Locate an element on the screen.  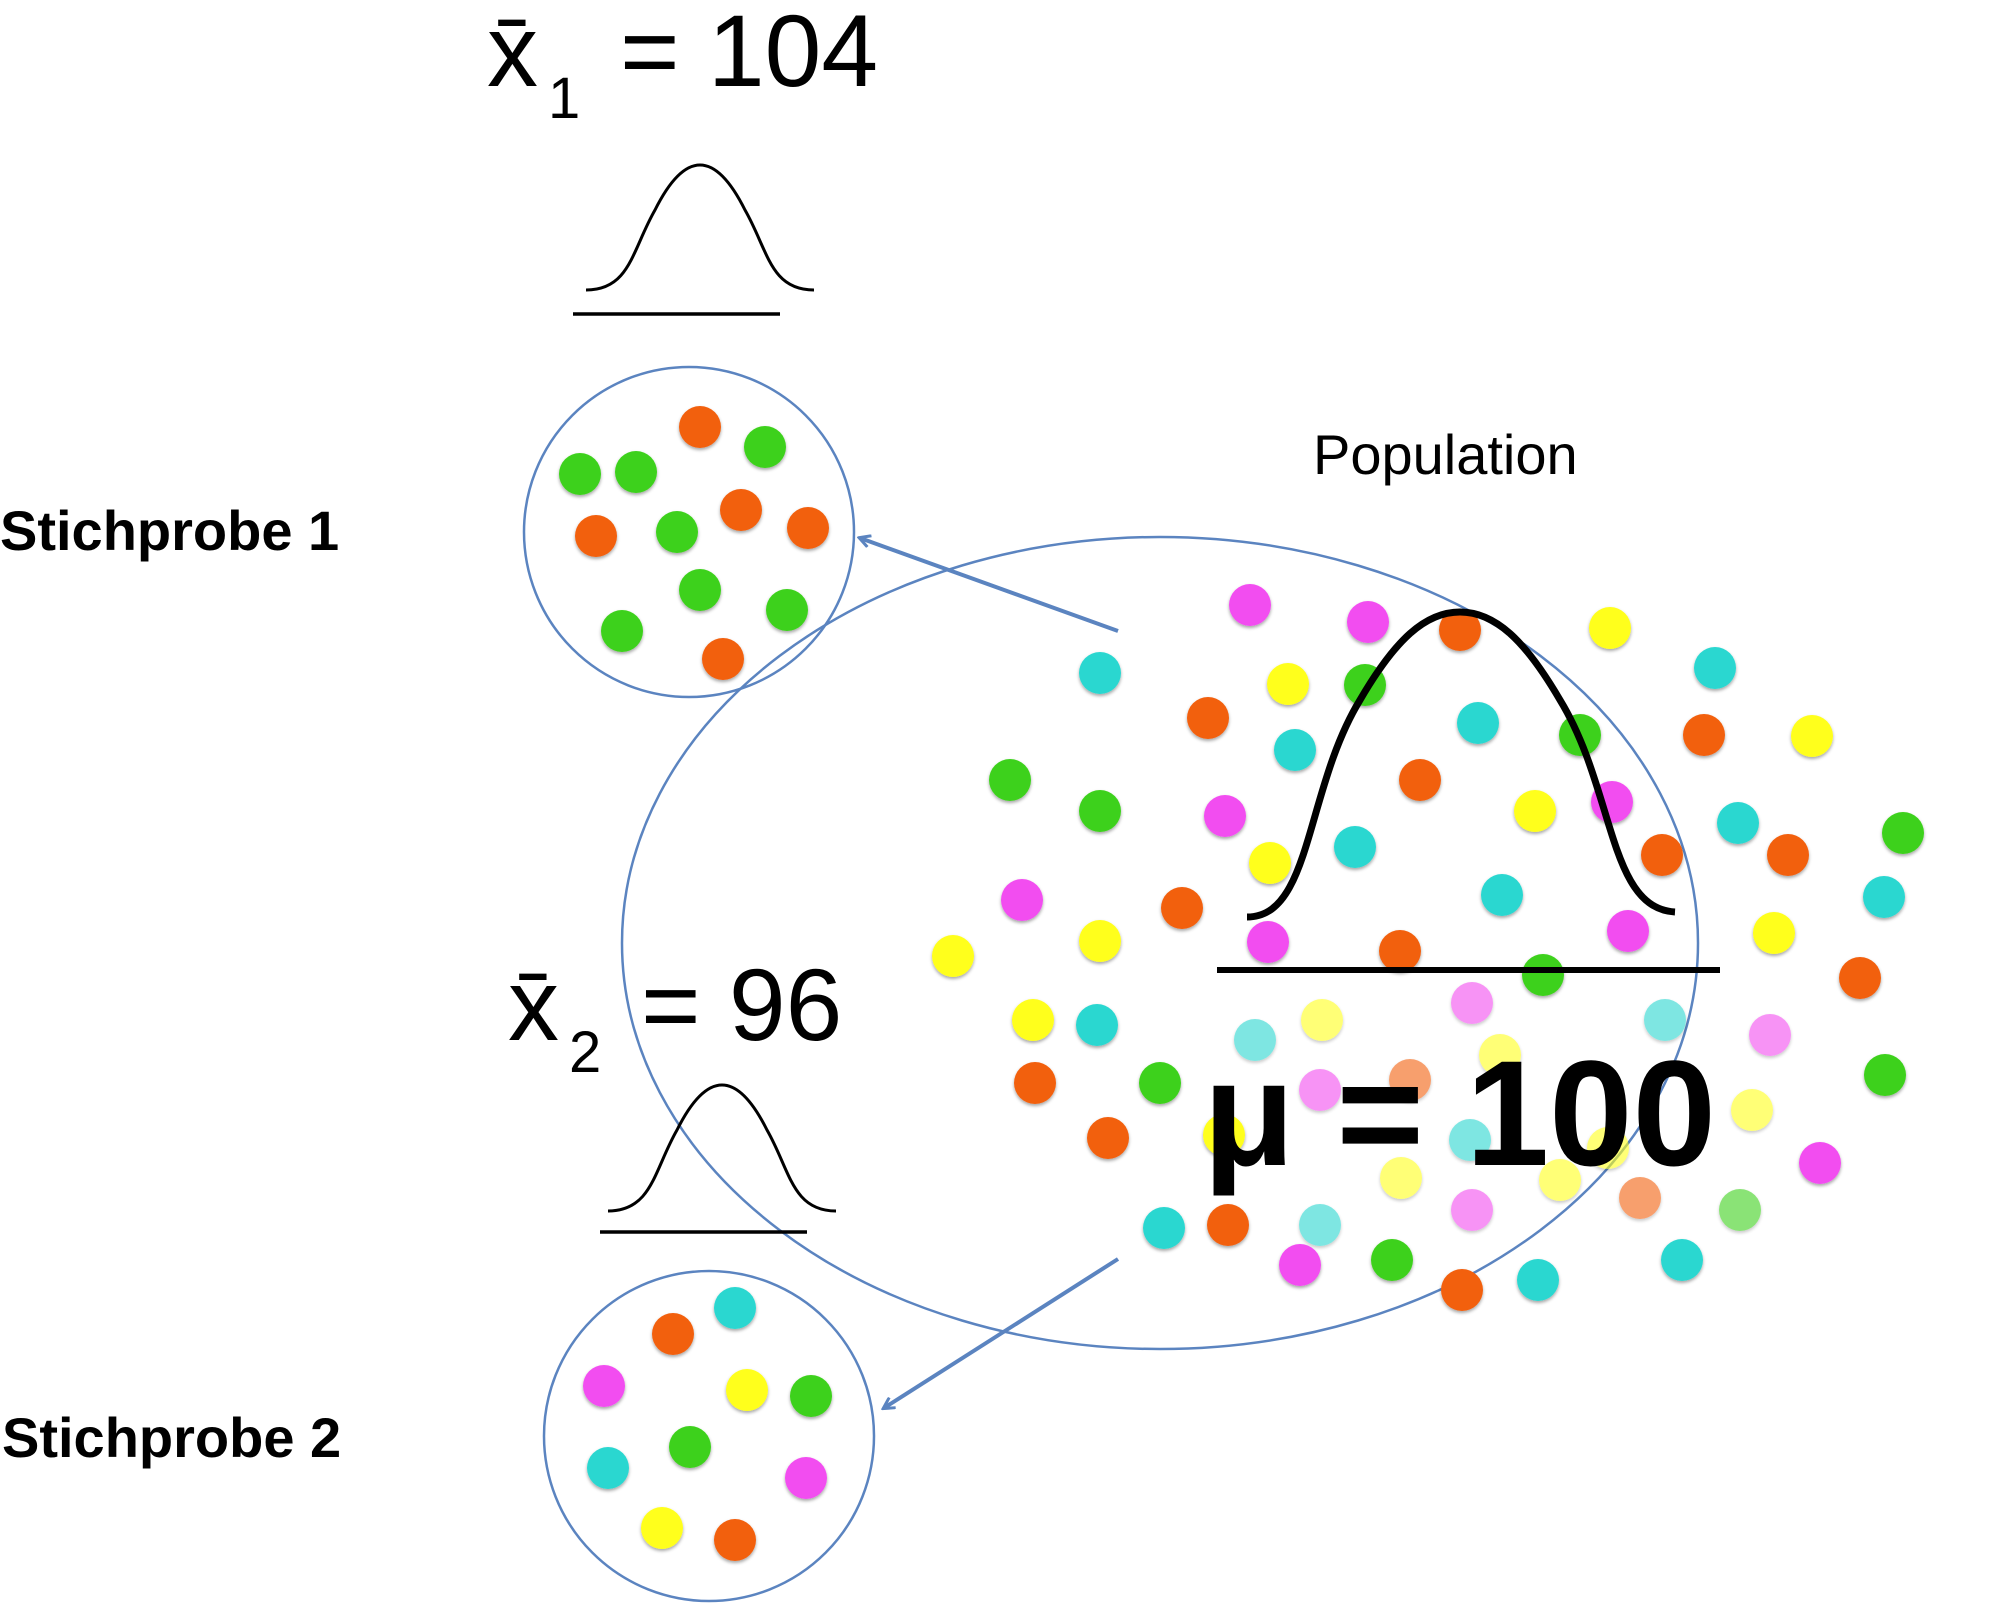
population-label: Population is located at coordinates (1445, 454).